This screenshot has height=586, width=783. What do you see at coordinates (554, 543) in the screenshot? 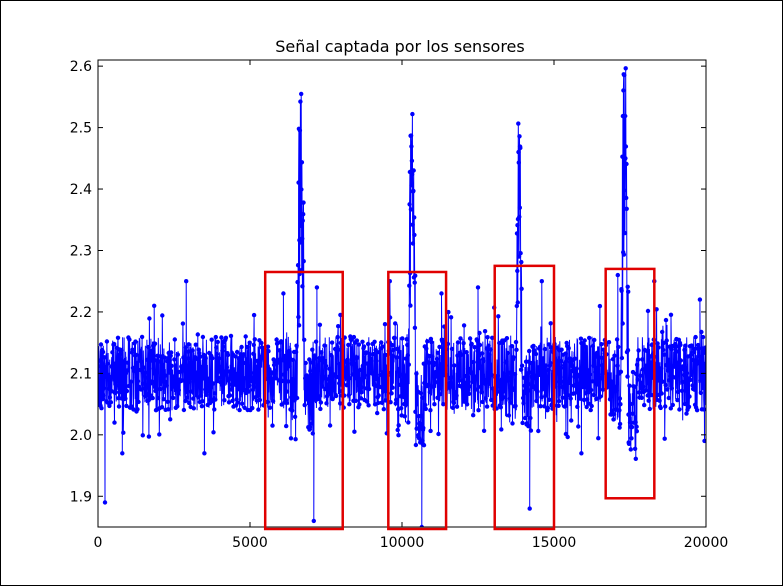
I see `x-tick-label: 15000` at bounding box center [554, 543].